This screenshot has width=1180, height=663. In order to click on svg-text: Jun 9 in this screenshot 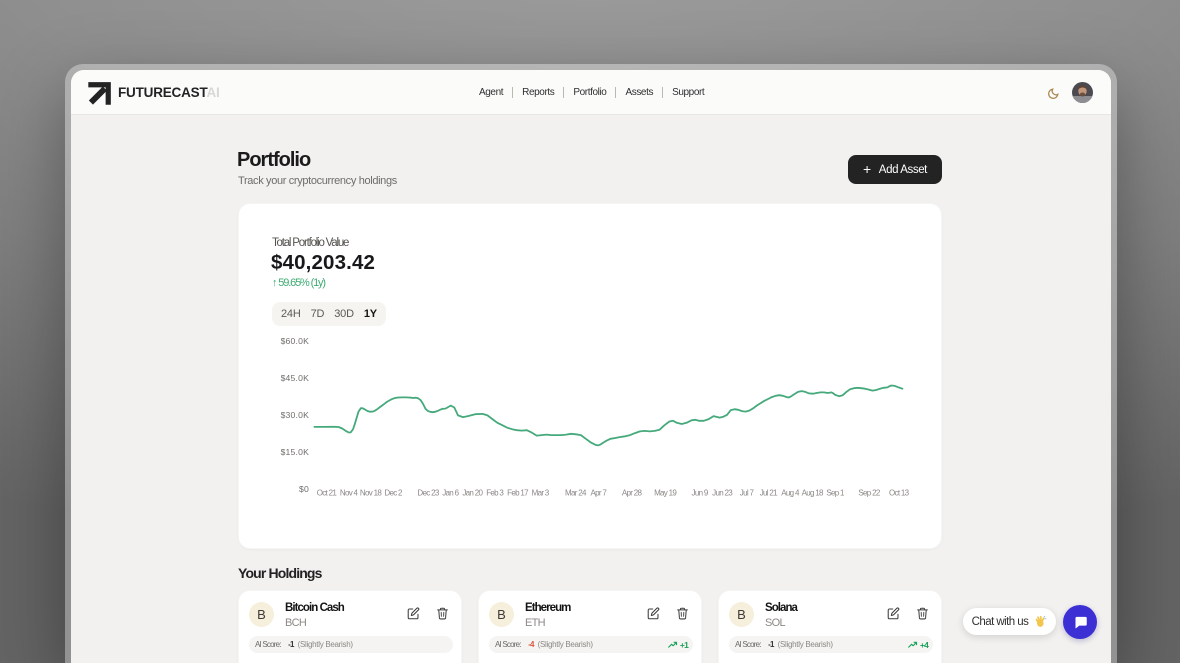, I will do `click(700, 493)`.